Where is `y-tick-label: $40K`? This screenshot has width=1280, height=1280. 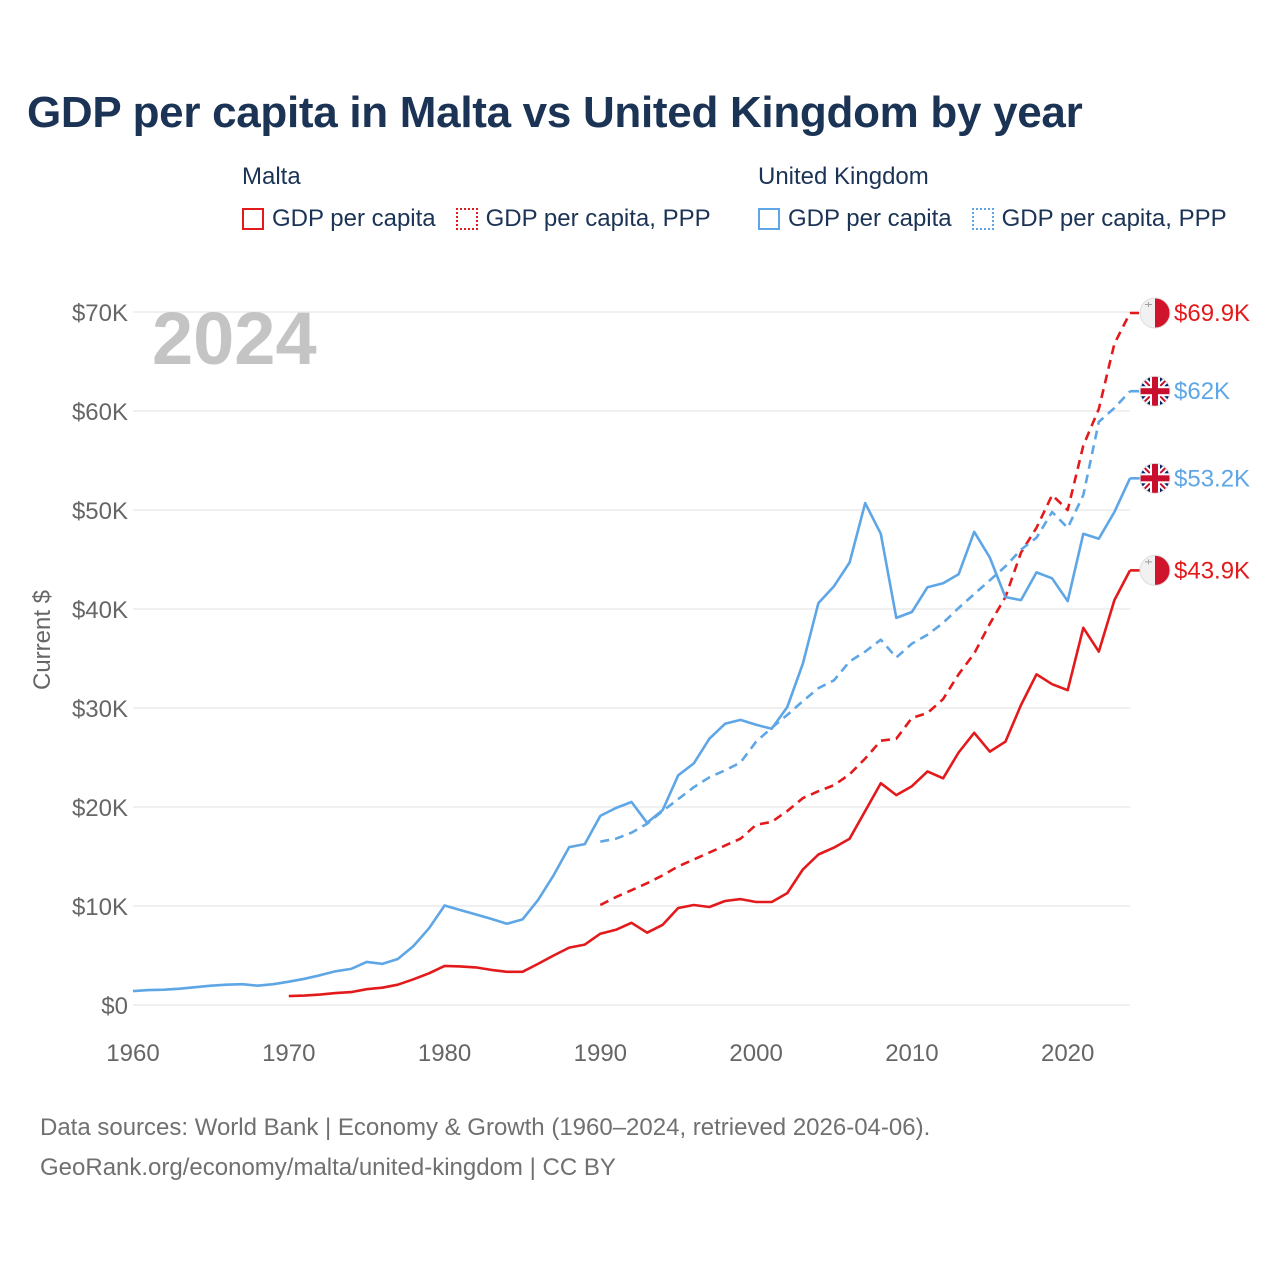 y-tick-label: $40K is located at coordinates (100, 610).